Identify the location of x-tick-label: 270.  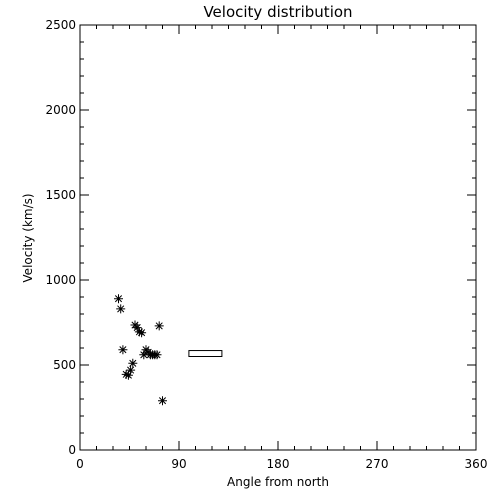
(377, 464).